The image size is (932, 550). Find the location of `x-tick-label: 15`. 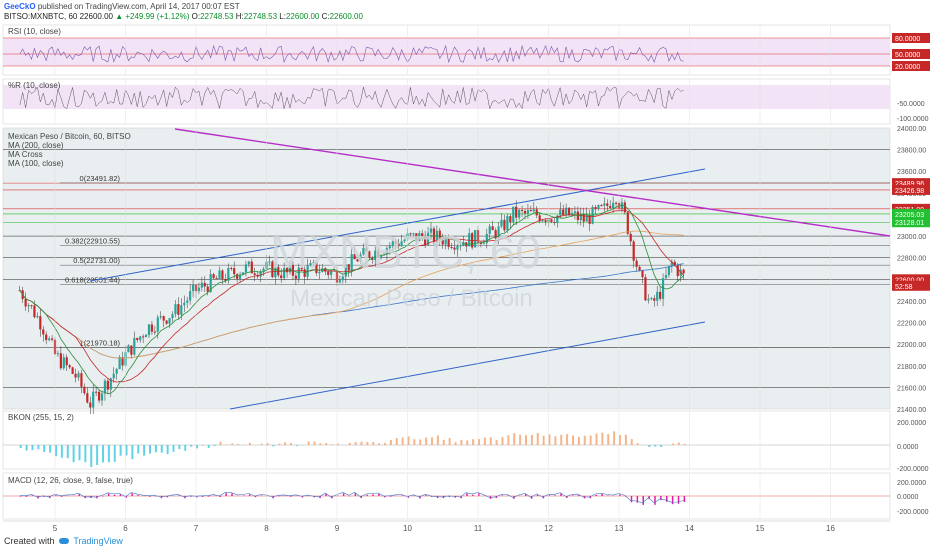

x-tick-label: 15 is located at coordinates (760, 528).